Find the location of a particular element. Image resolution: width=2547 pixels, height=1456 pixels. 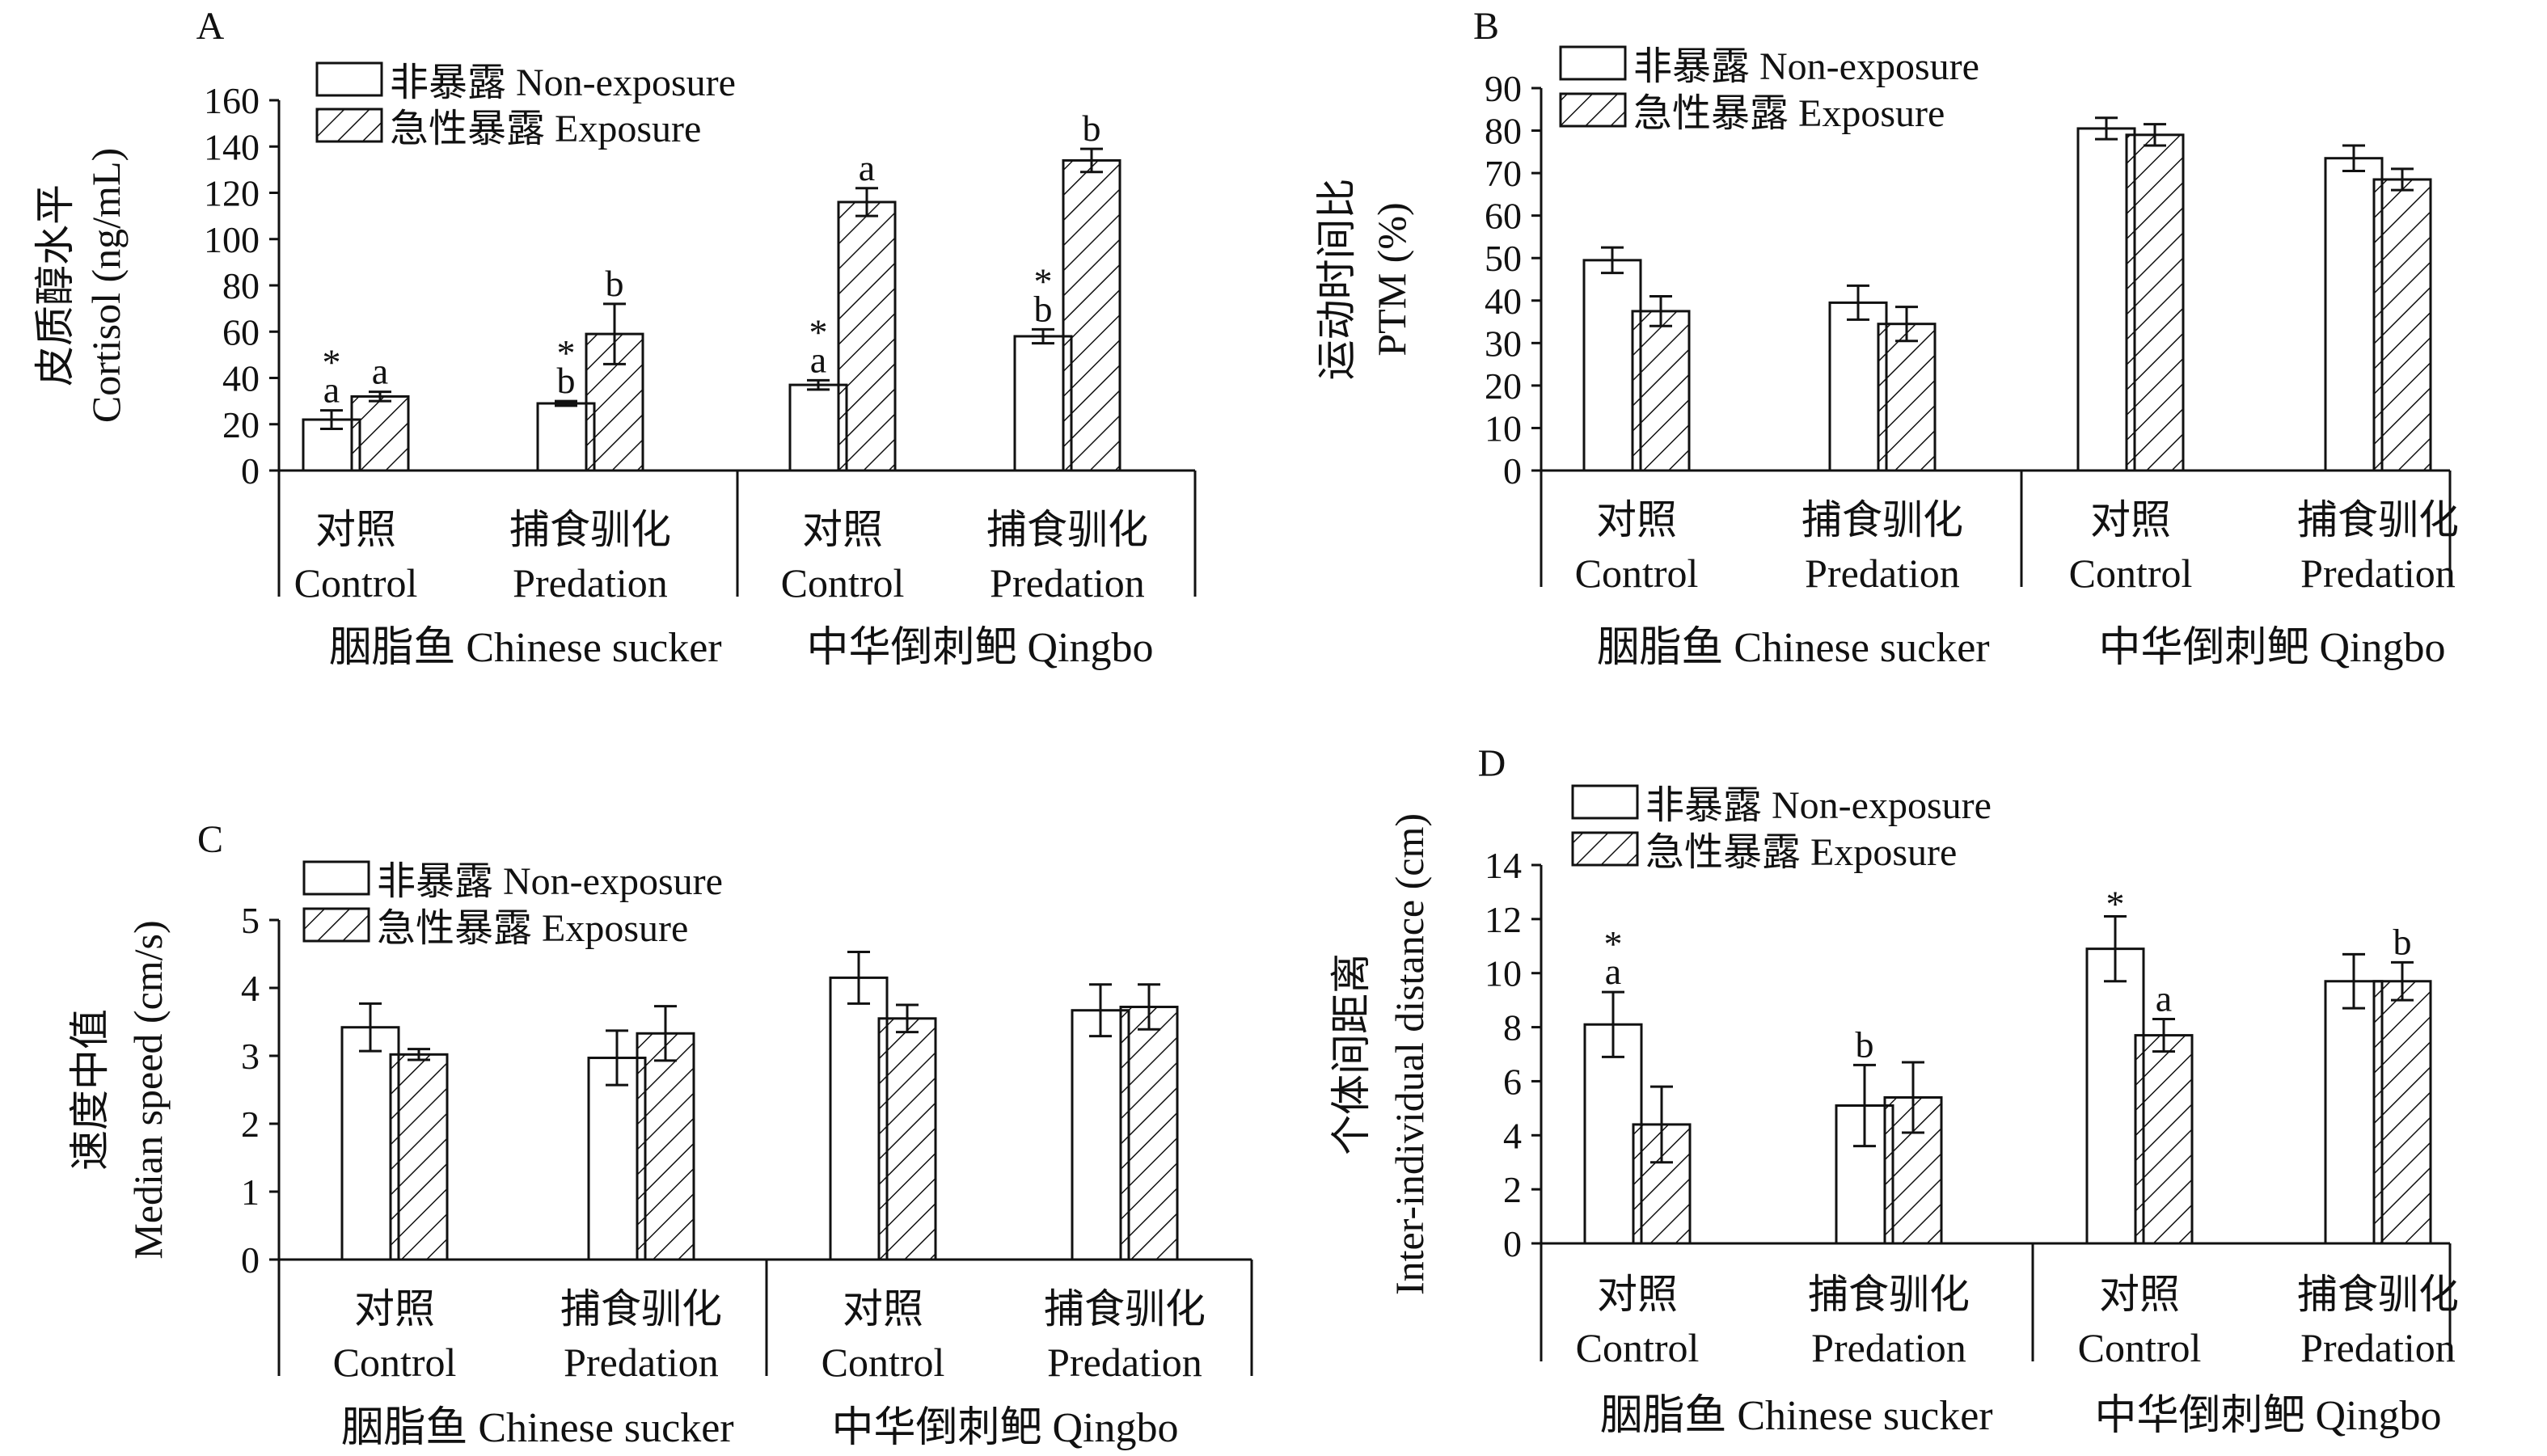

y-tick-label: 1 is located at coordinates (250, 1192).